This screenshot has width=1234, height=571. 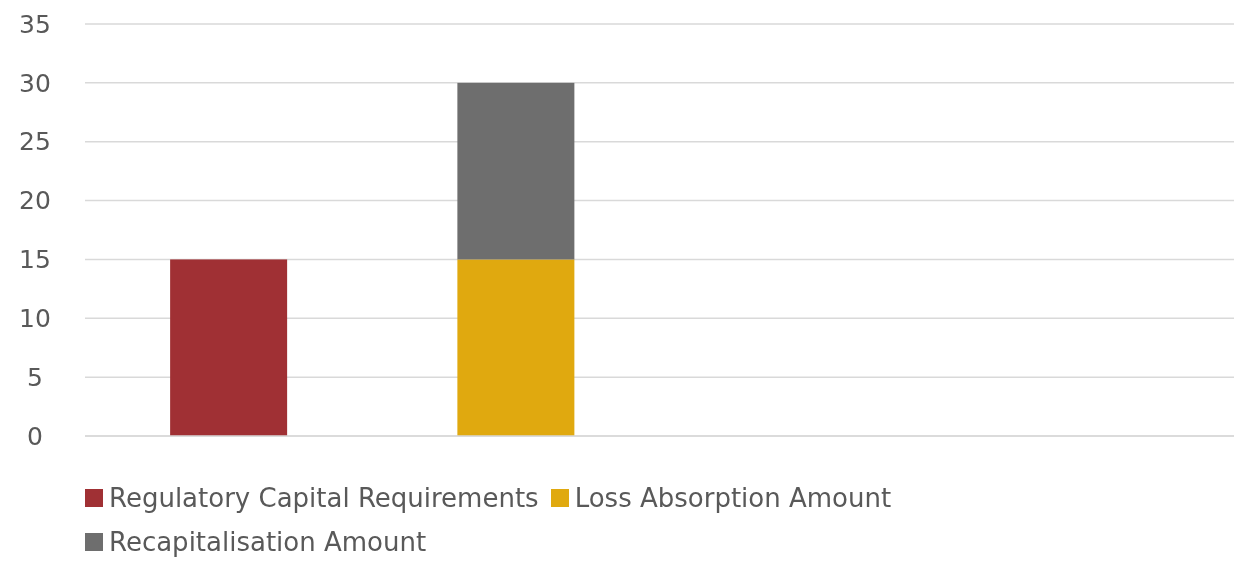 What do you see at coordinates (35, 377) in the screenshot?
I see `y-tick-label: 5` at bounding box center [35, 377].